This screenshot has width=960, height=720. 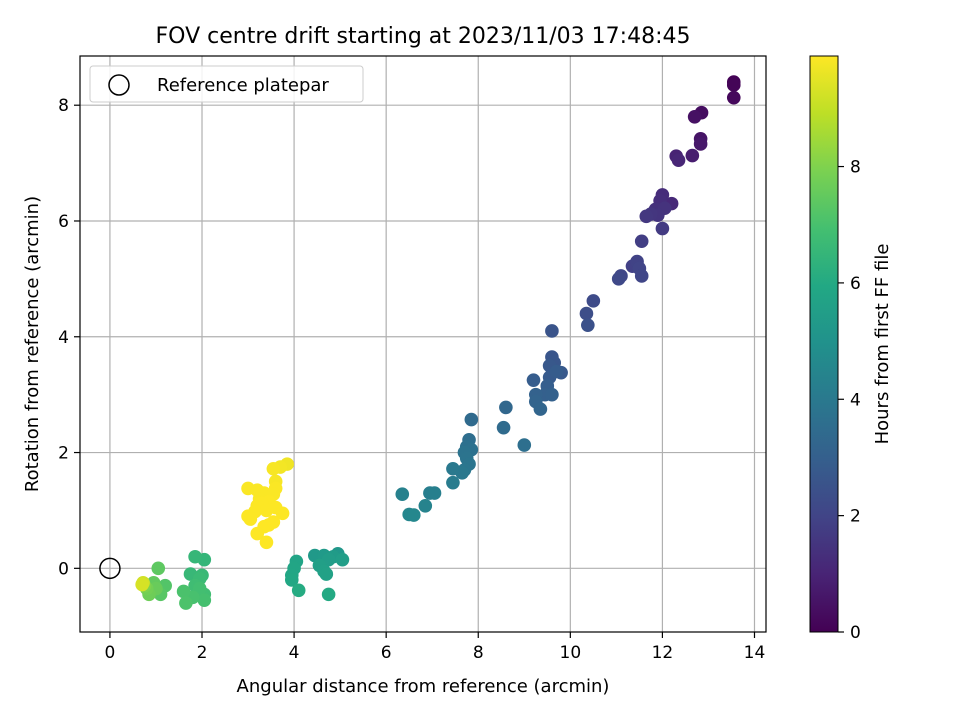 What do you see at coordinates (755, 653) in the screenshot?
I see `x-tick-label: 14` at bounding box center [755, 653].